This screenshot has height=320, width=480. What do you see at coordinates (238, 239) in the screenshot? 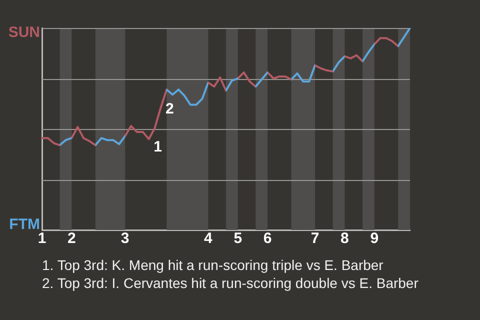
I see `x-tick-label: 5` at bounding box center [238, 239].